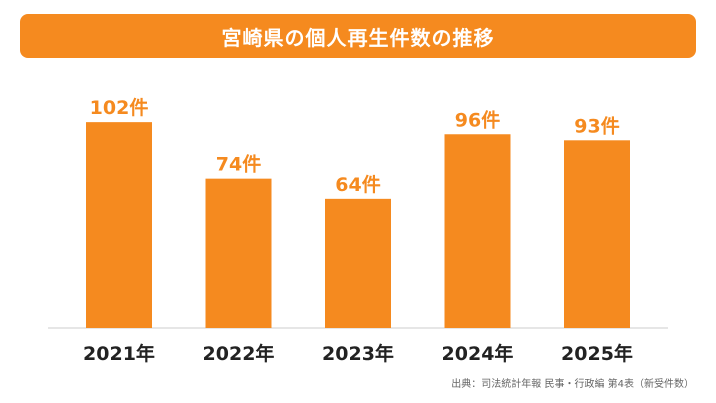  I want to click on chart-title: 宮崎県の個人再生件数の推移, so click(358, 37).